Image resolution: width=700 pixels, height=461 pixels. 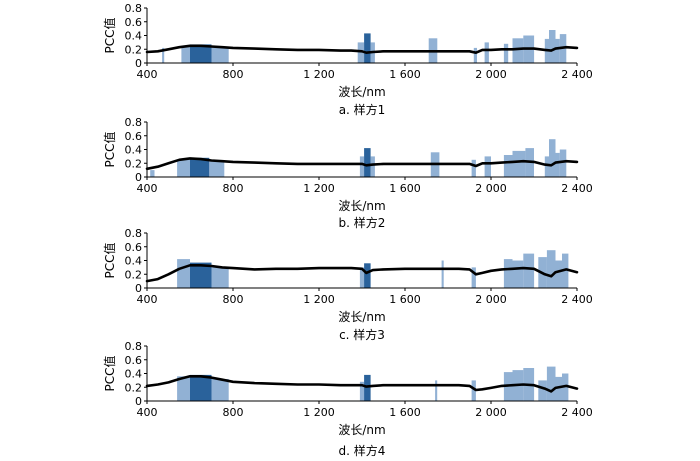 I want to click on panel-caption: b. 样方2, so click(x=362, y=222).